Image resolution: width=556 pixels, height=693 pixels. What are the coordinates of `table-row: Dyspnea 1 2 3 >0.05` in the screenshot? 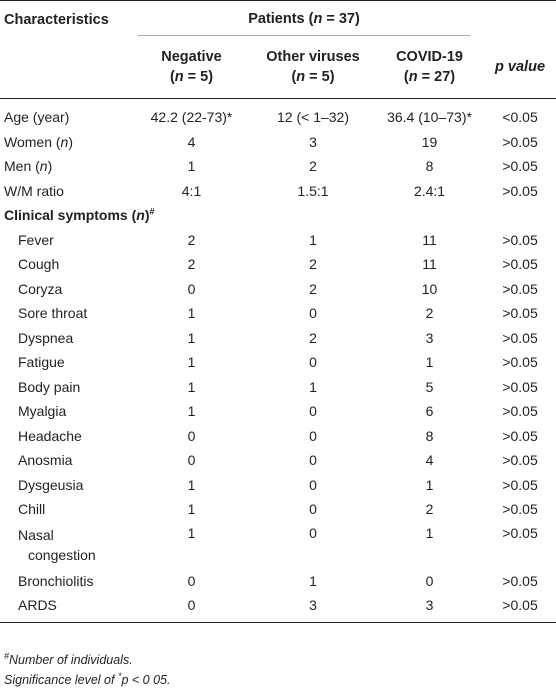 It's located at (278, 338).